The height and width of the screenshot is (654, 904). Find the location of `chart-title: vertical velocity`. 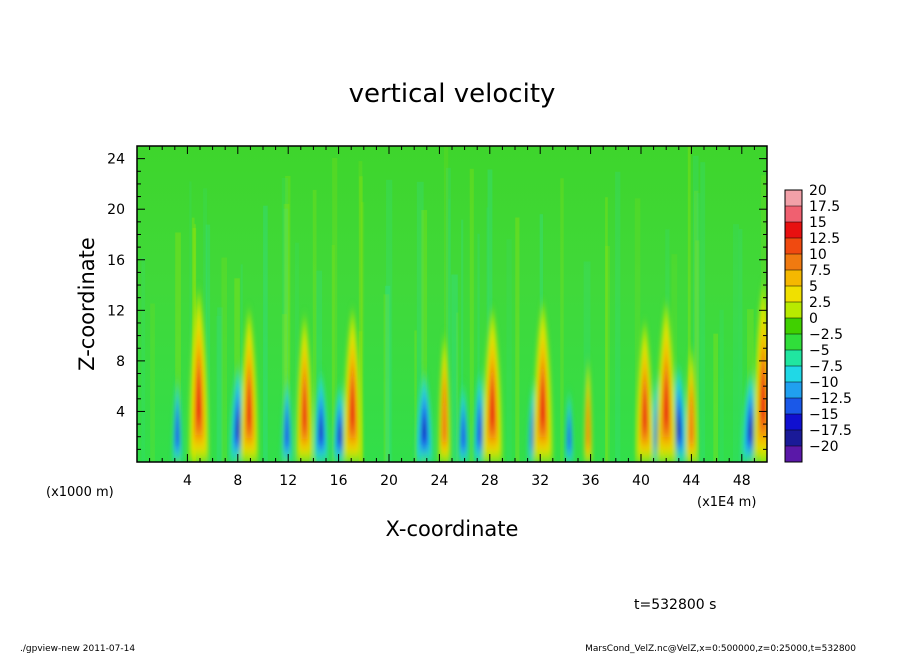

chart-title: vertical velocity is located at coordinates (452, 94).